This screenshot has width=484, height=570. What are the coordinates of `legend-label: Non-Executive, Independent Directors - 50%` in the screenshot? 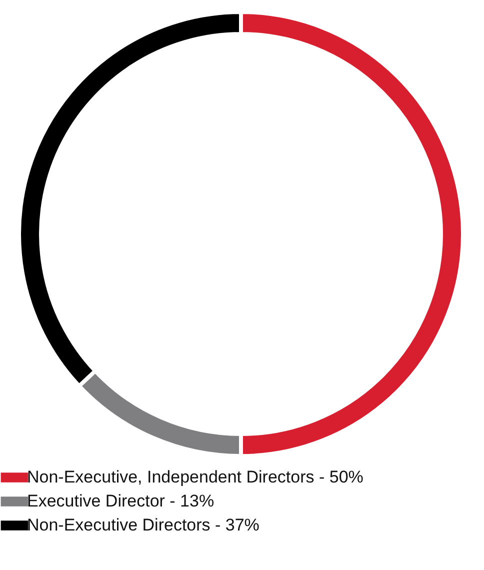 It's located at (195, 477).